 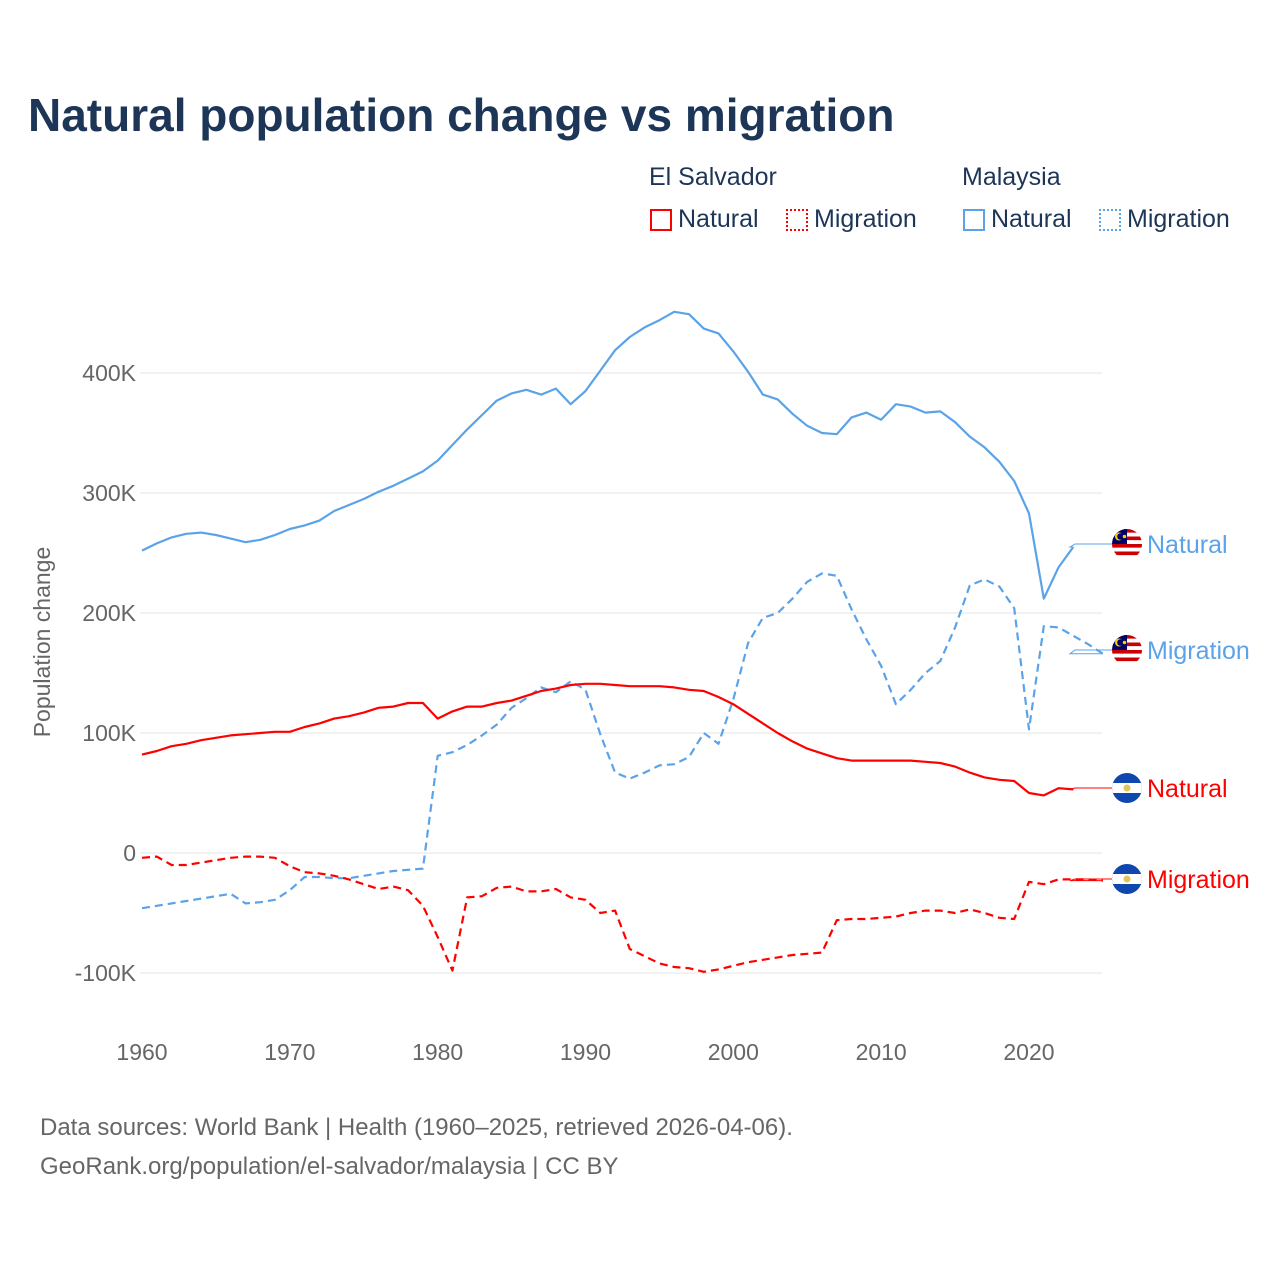 I want to click on series-line-el-salvador-natural, so click(x=607, y=739).